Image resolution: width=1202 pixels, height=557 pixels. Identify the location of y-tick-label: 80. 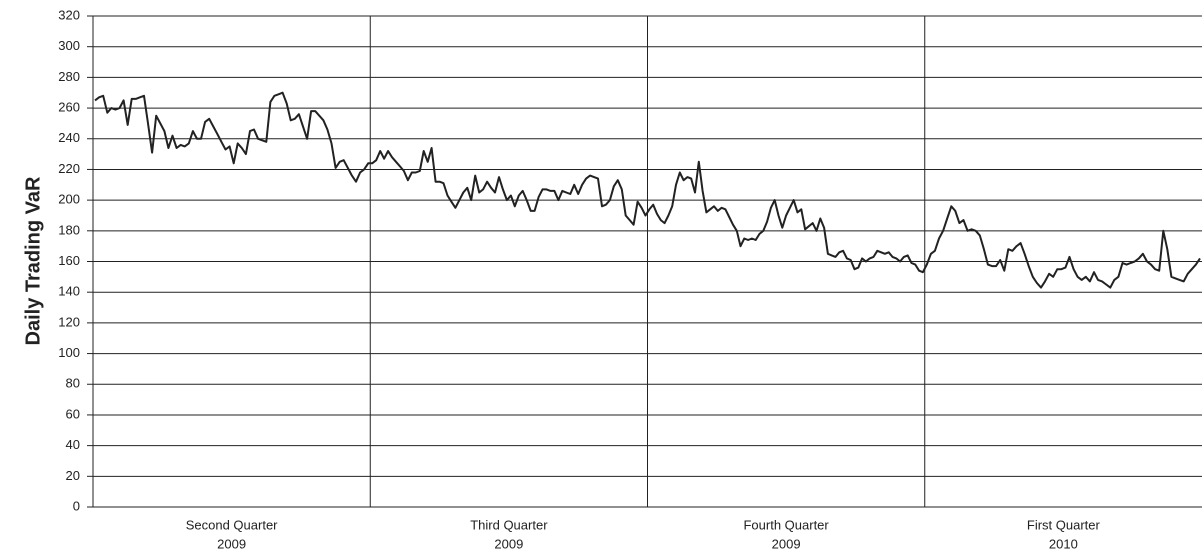
(73, 383).